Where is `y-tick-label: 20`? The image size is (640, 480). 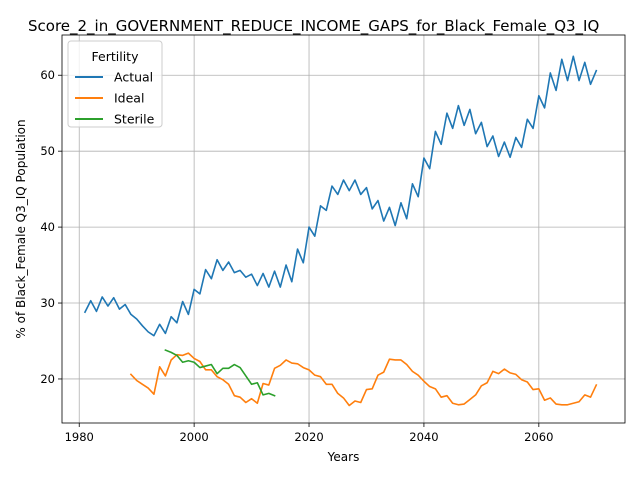 y-tick-label: 20 is located at coordinates (47, 379).